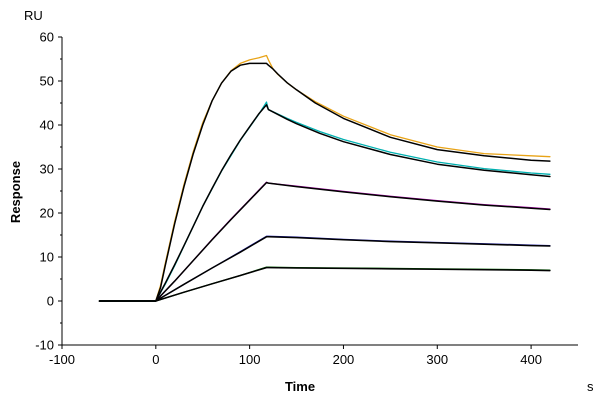 This screenshot has height=400, width=600. What do you see at coordinates (47, 257) in the screenshot?
I see `y-tick-label: 10` at bounding box center [47, 257].